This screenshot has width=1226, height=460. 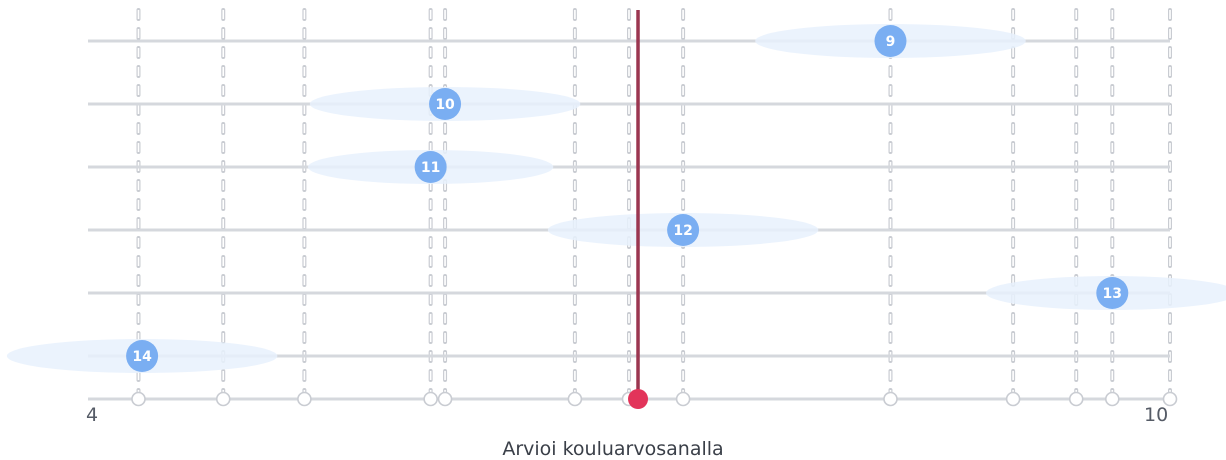 What do you see at coordinates (638, 209) in the screenshot?
I see `current-value-marker` at bounding box center [638, 209].